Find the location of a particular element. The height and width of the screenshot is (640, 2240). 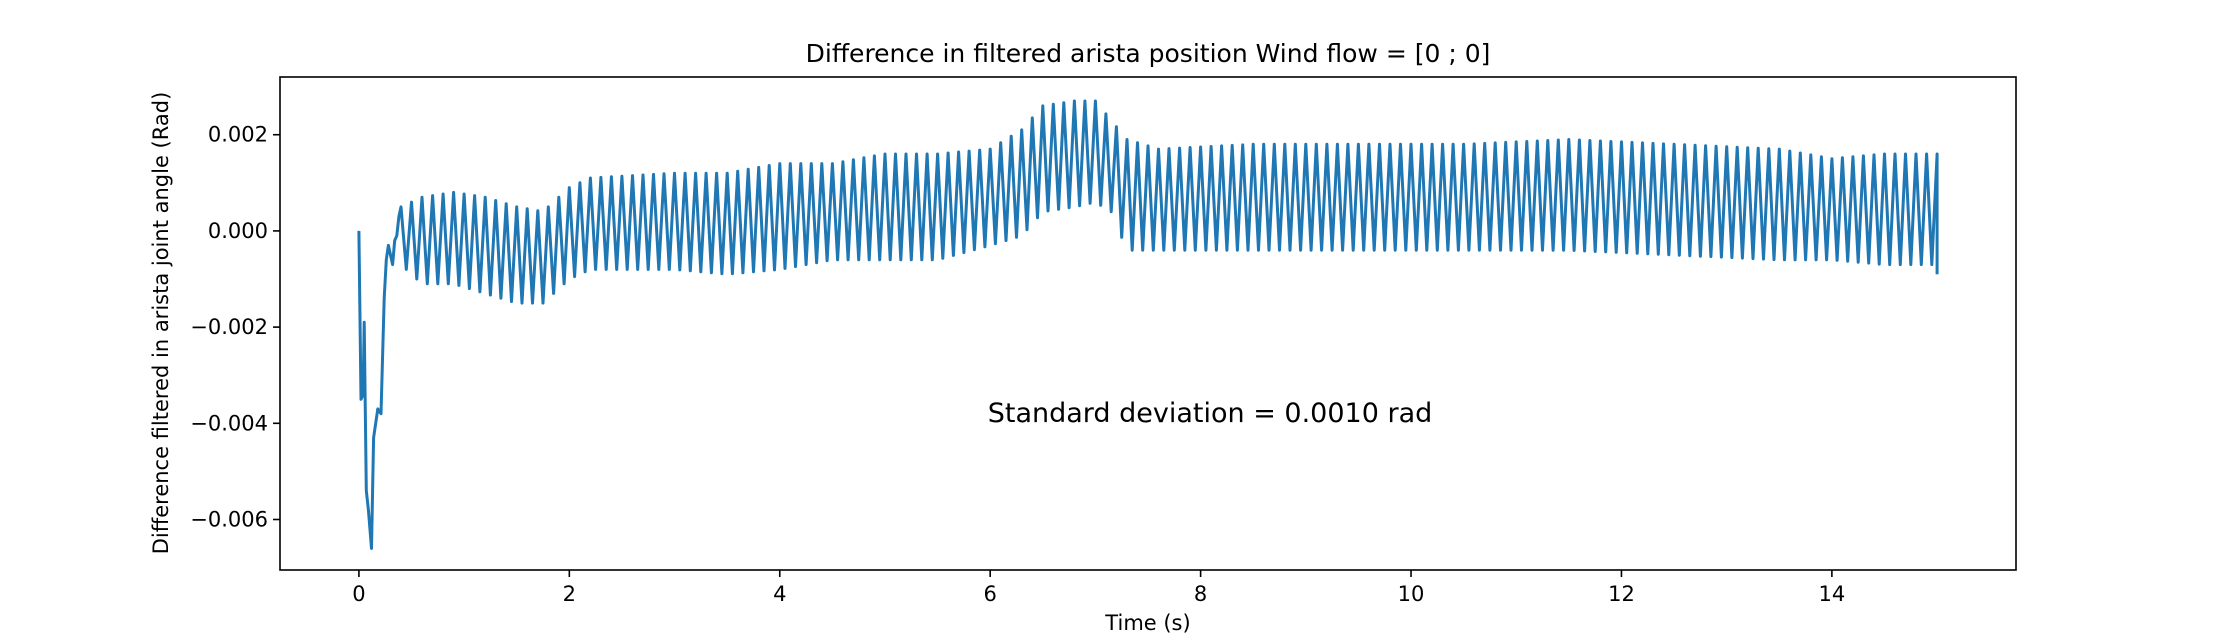

y-tick-label: 0.002 is located at coordinates (238, 135).